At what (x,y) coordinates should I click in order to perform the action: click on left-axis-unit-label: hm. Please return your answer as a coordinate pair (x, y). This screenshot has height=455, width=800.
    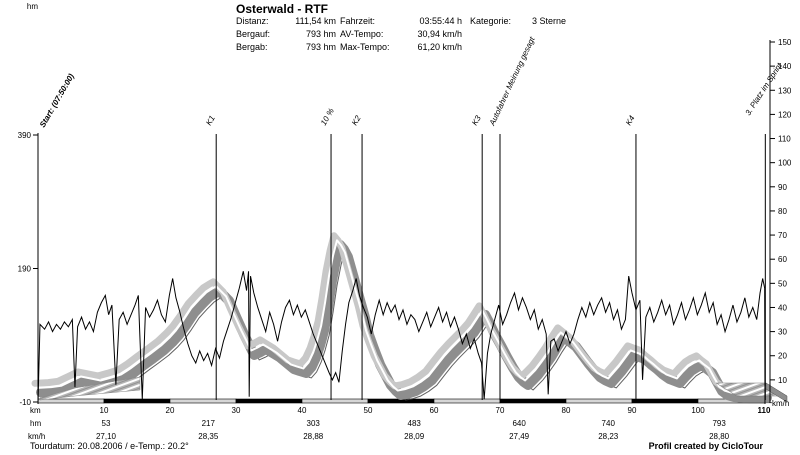
    Looking at the image, I should click on (32, 6).